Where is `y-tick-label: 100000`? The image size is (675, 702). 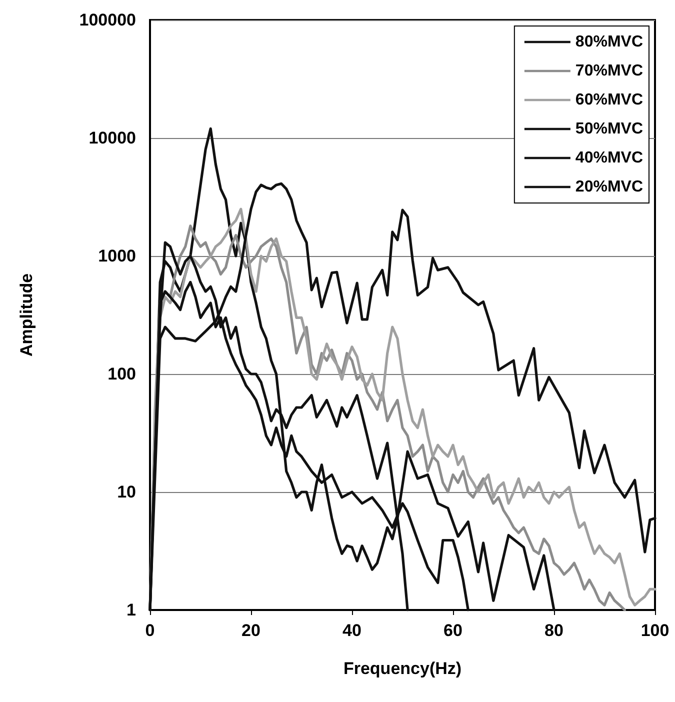
y-tick-label: 100000 is located at coordinates (107, 20).